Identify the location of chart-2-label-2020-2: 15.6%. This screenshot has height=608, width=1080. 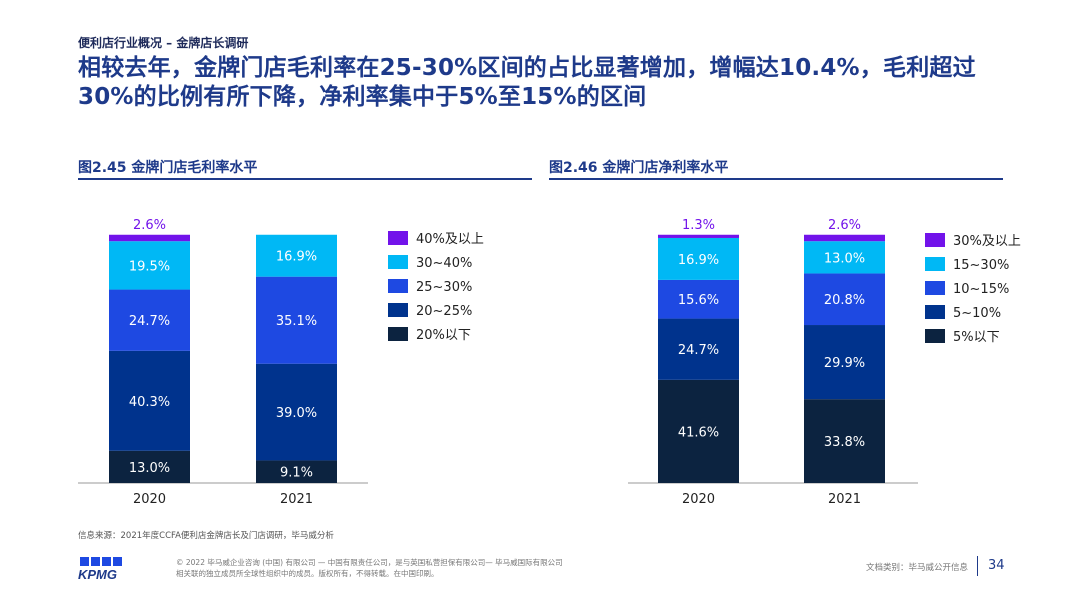
(698, 300).